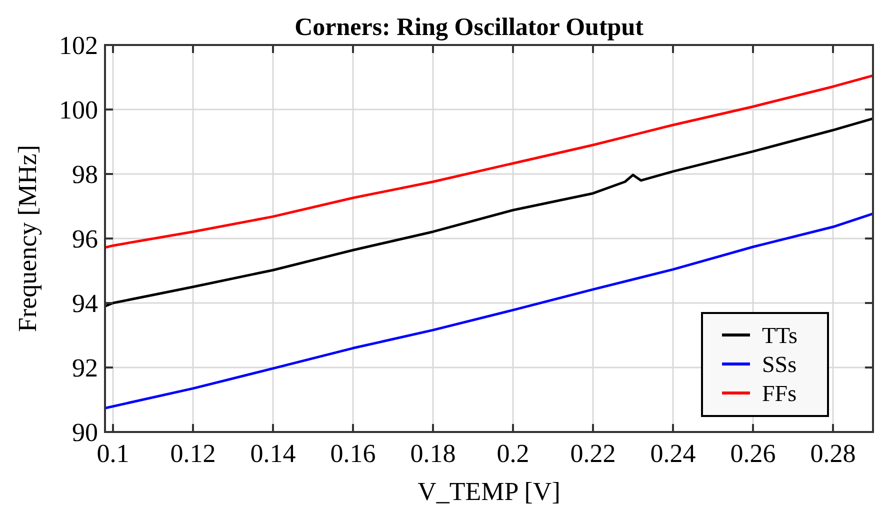 The width and height of the screenshot is (875, 506). Describe the element at coordinates (85, 368) in the screenshot. I see `y-tick-label: 92` at that location.